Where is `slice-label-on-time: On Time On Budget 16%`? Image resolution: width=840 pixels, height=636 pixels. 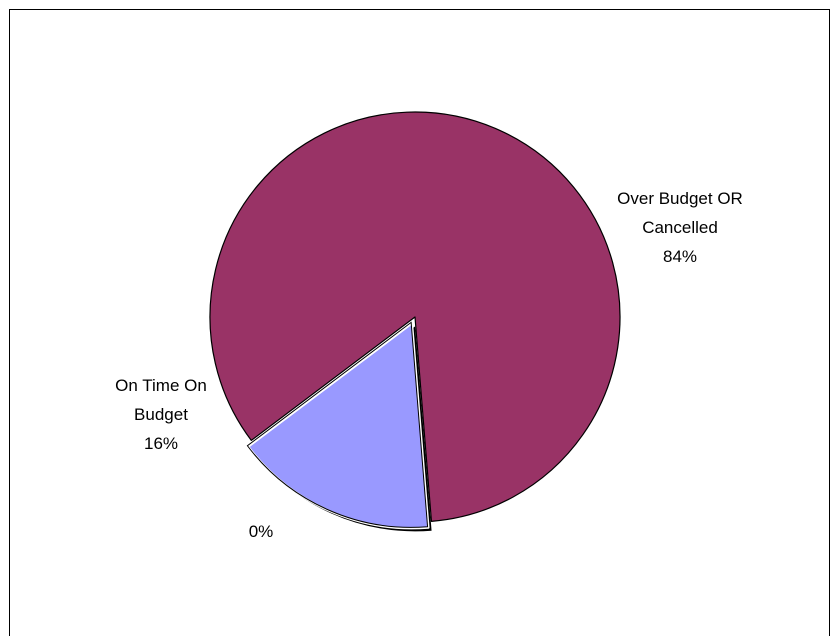
slice-label-on-time: On Time On Budget 16% is located at coordinates (161, 414).